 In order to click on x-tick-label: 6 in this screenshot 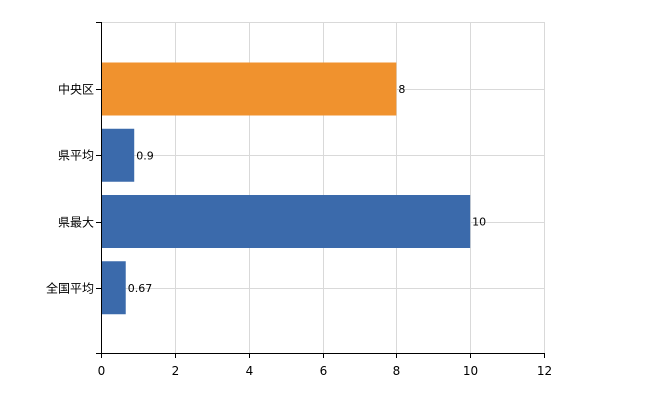, I will do `click(324, 371)`.